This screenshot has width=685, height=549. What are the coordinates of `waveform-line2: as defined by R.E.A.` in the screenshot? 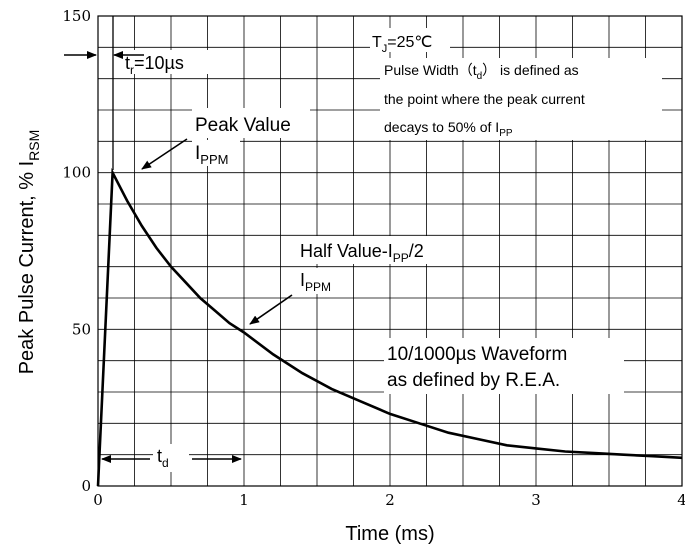 It's located at (473, 380).